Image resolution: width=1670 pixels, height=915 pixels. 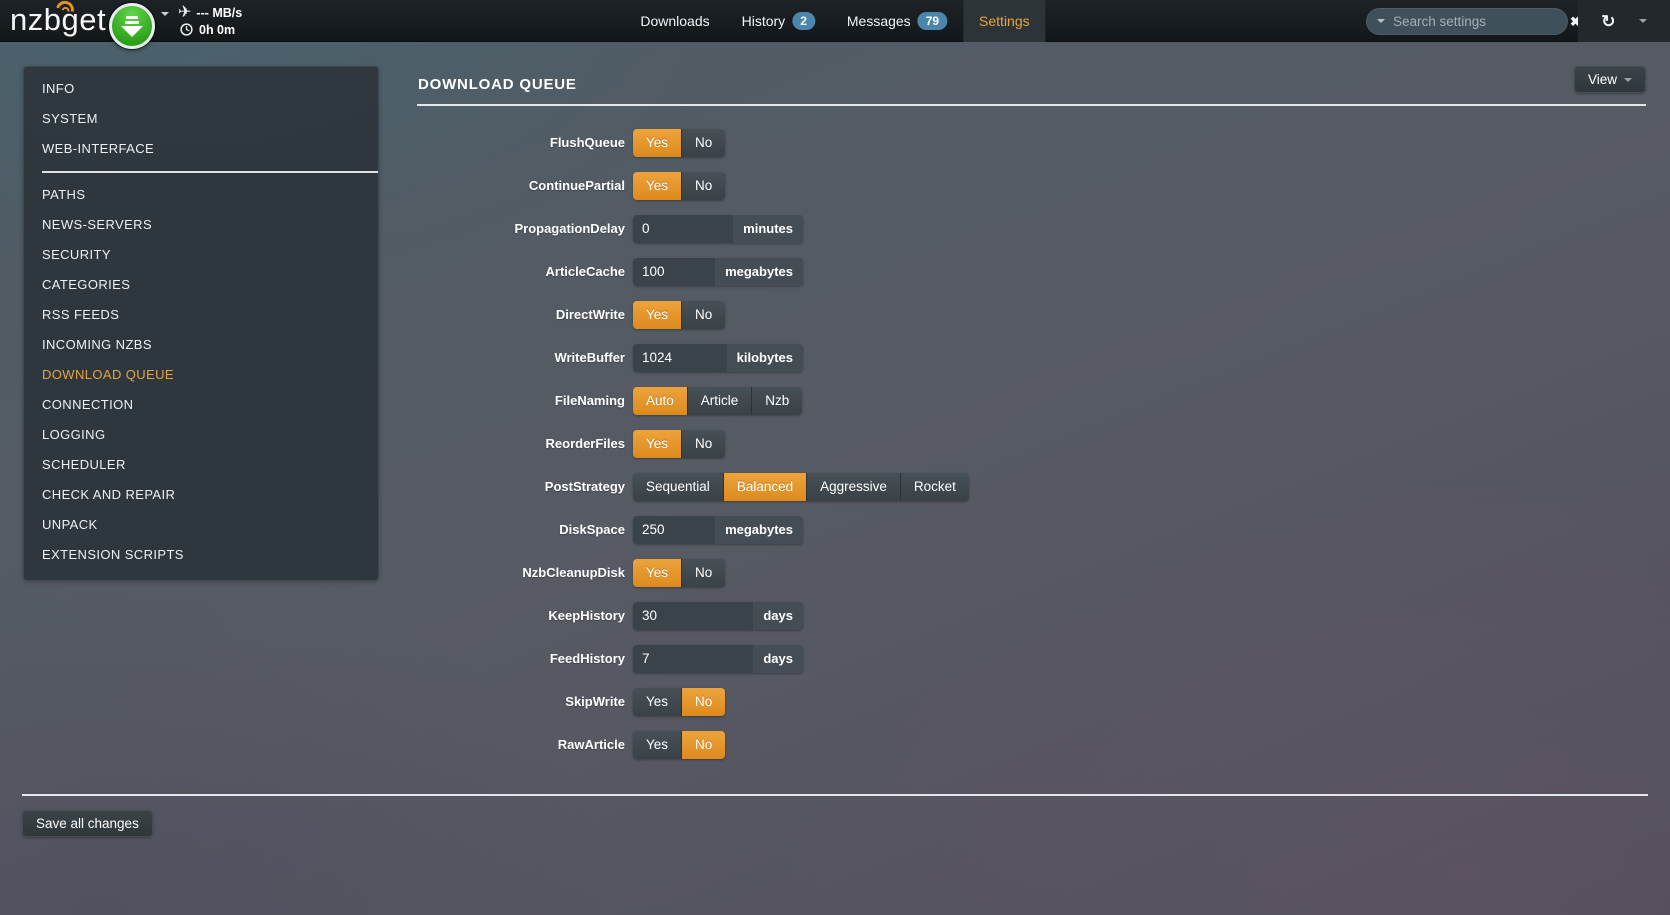 What do you see at coordinates (778, 615) in the screenshot?
I see `unit-label: days` at bounding box center [778, 615].